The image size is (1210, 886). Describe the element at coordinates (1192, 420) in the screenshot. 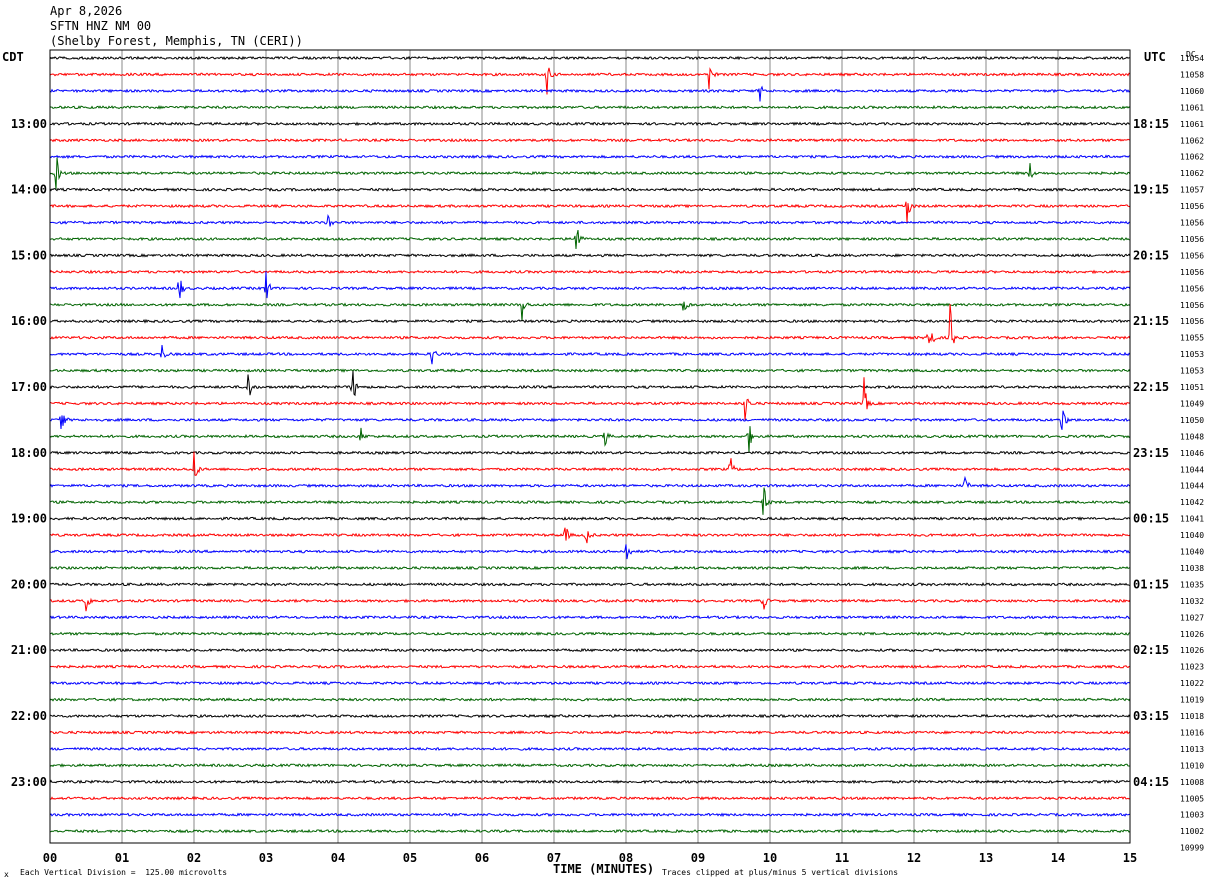

I see `dc-value: 11050` at that location.